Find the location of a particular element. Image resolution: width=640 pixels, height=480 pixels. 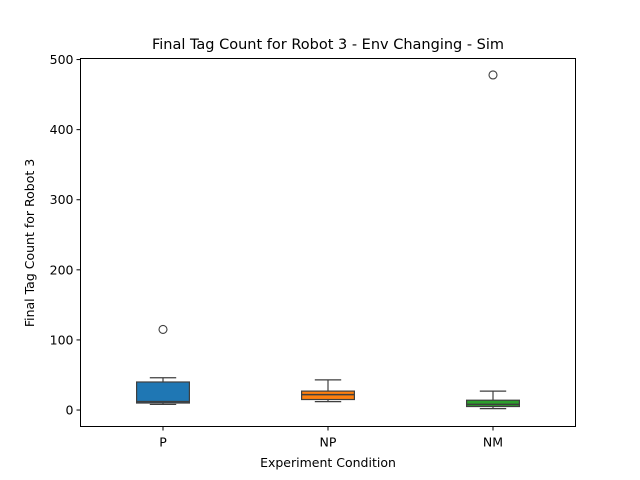

y-tick-label: 100 is located at coordinates (62, 339).